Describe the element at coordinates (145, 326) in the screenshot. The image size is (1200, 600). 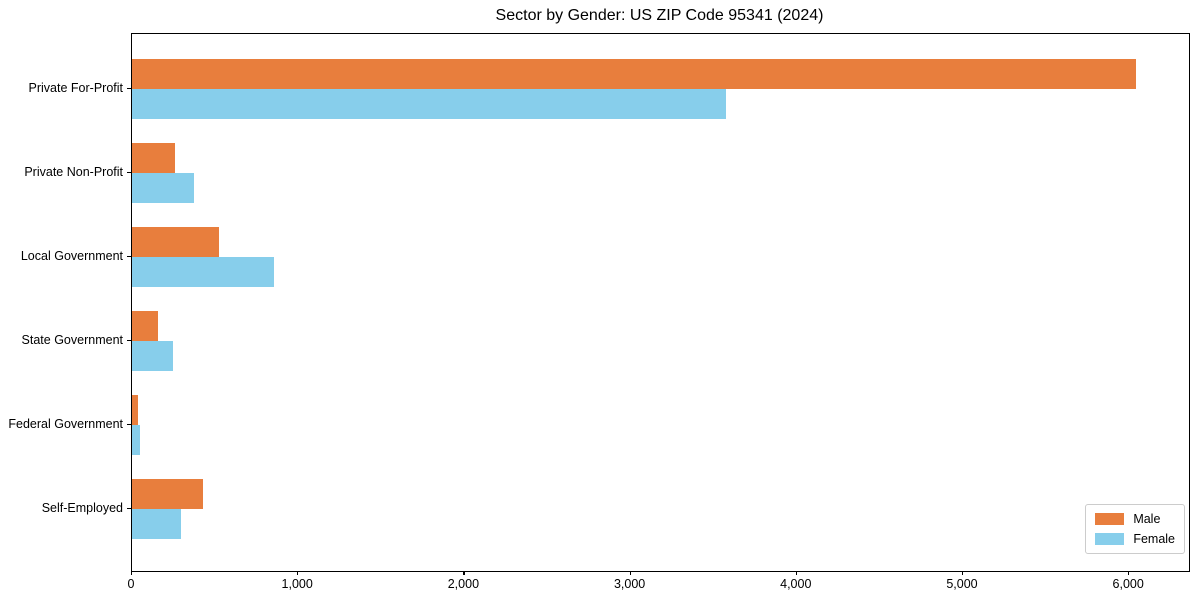
I see `bar-male-state-government` at that location.